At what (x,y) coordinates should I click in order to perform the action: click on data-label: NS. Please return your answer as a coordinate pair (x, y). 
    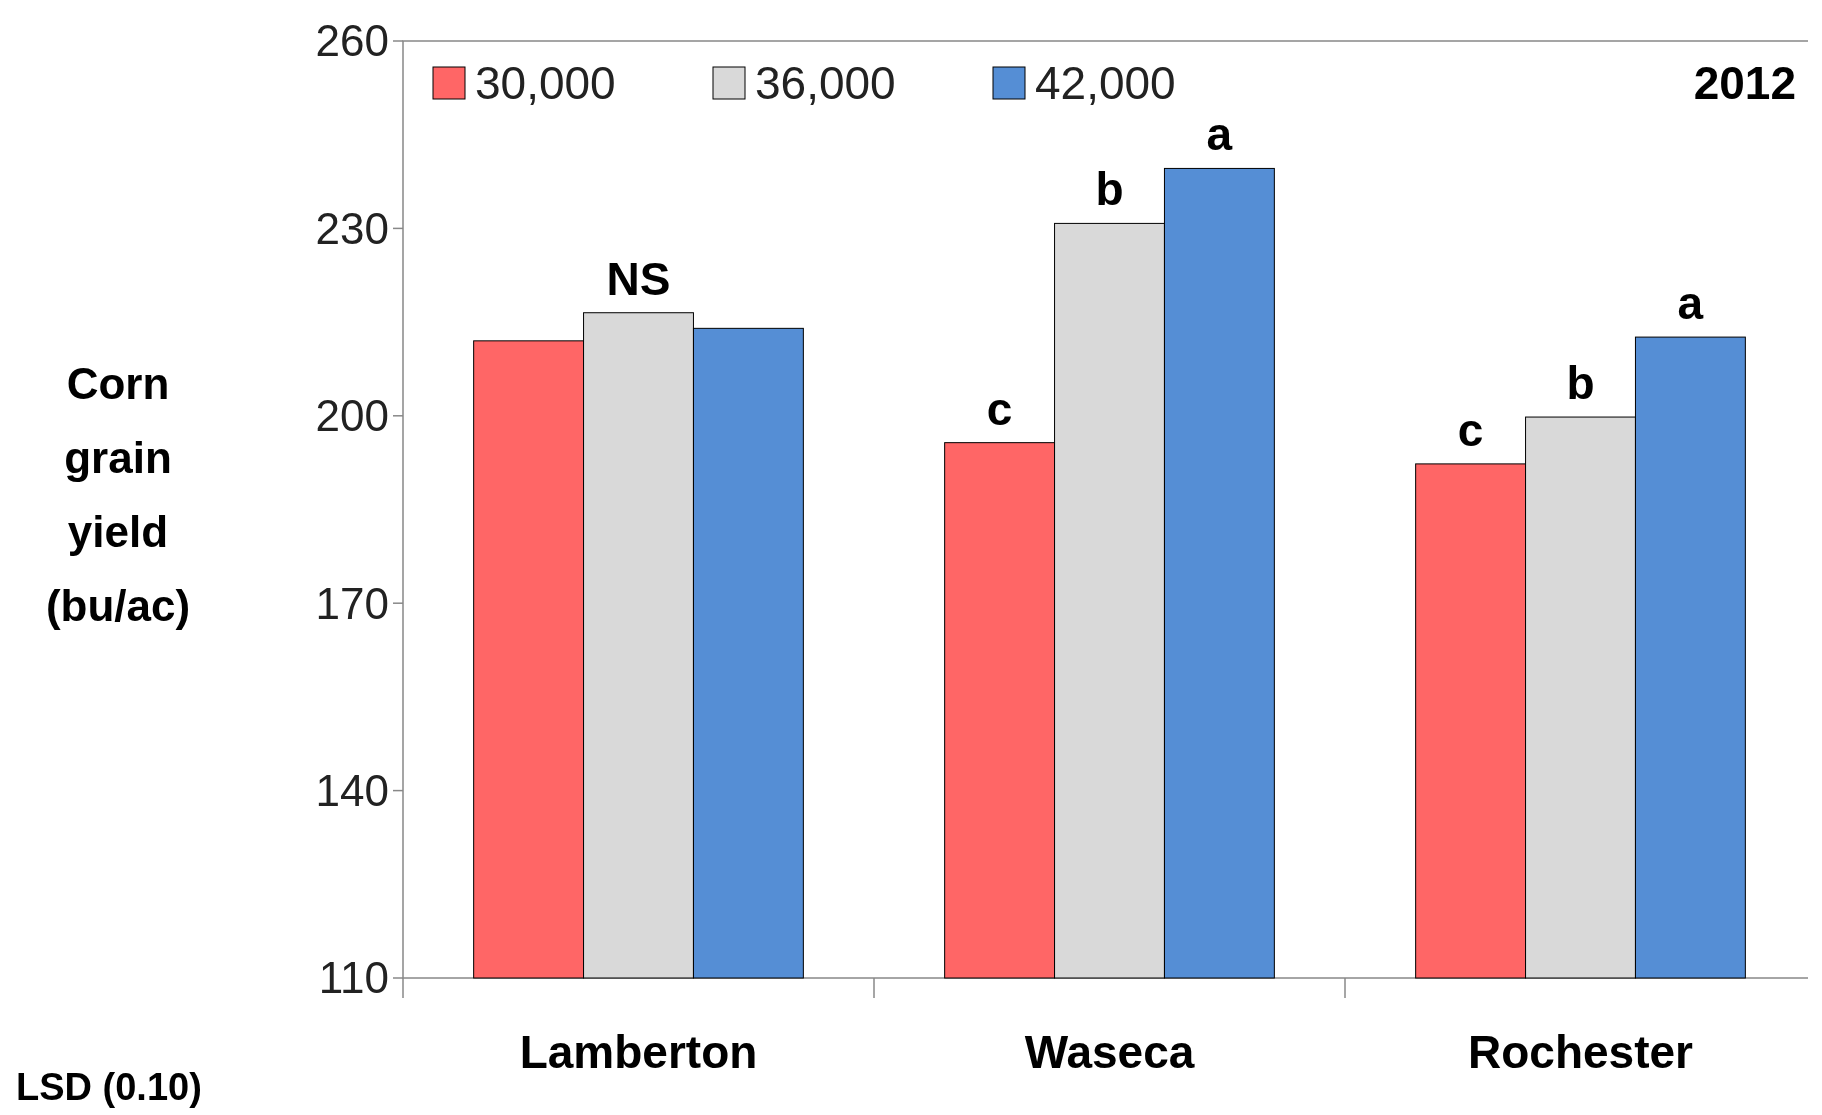
    Looking at the image, I should click on (638, 278).